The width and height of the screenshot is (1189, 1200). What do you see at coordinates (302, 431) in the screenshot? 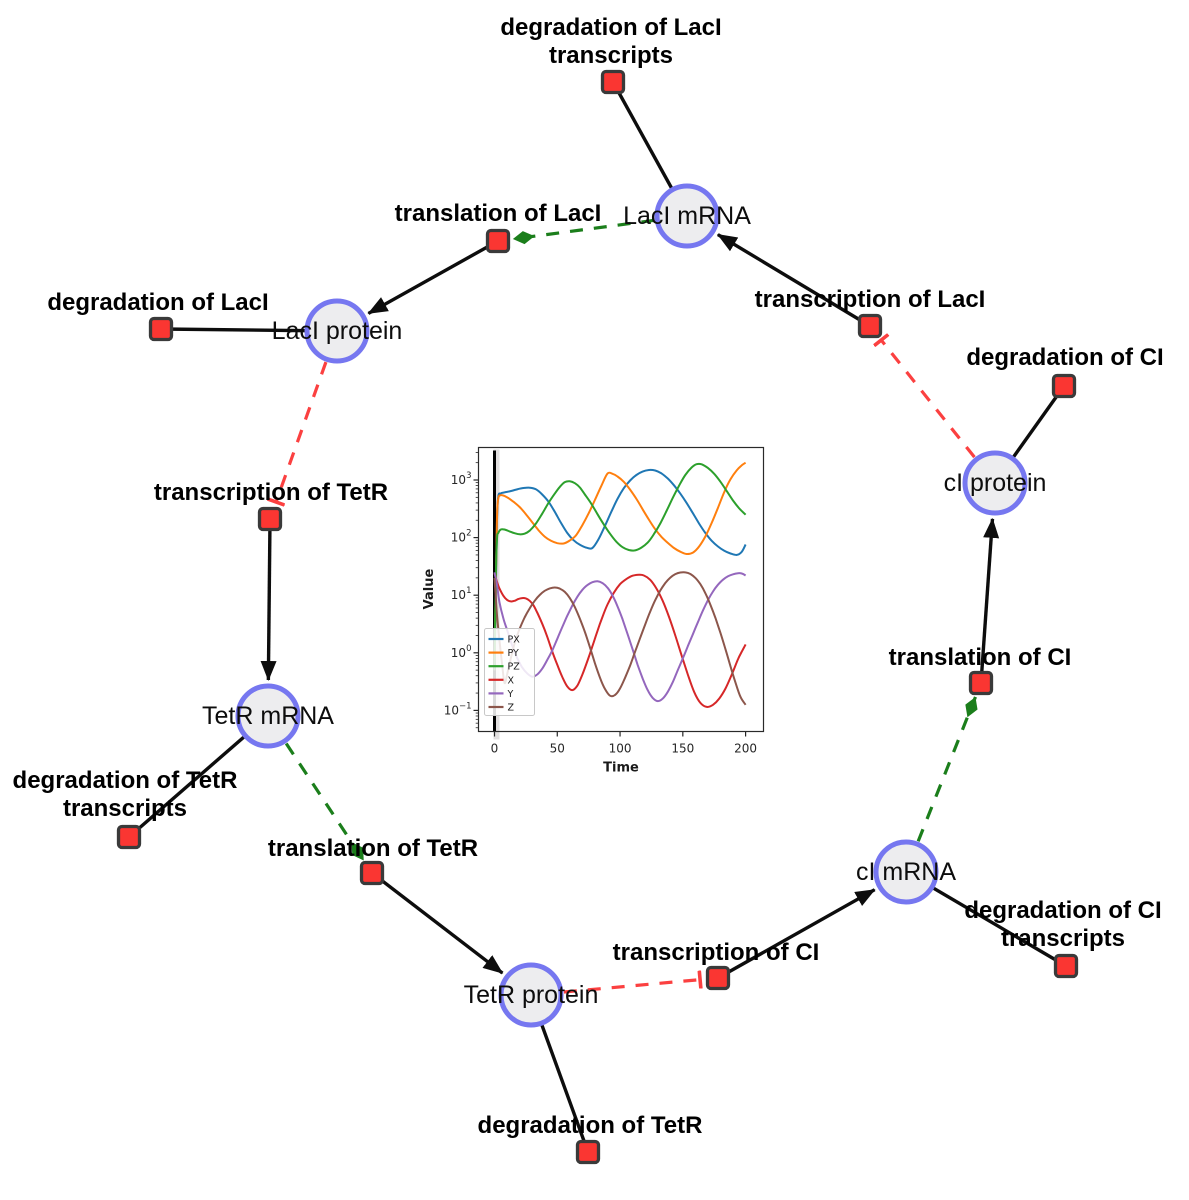
I see `edge-lacI_protein-transcription_tetR` at bounding box center [302, 431].